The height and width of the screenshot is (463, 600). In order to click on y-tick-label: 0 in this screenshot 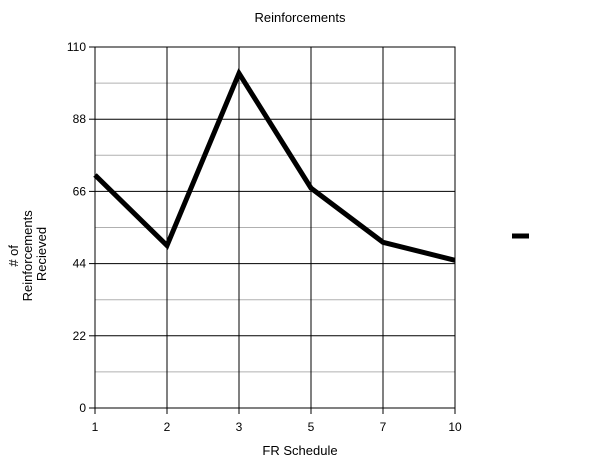, I will do `click(82, 408)`.